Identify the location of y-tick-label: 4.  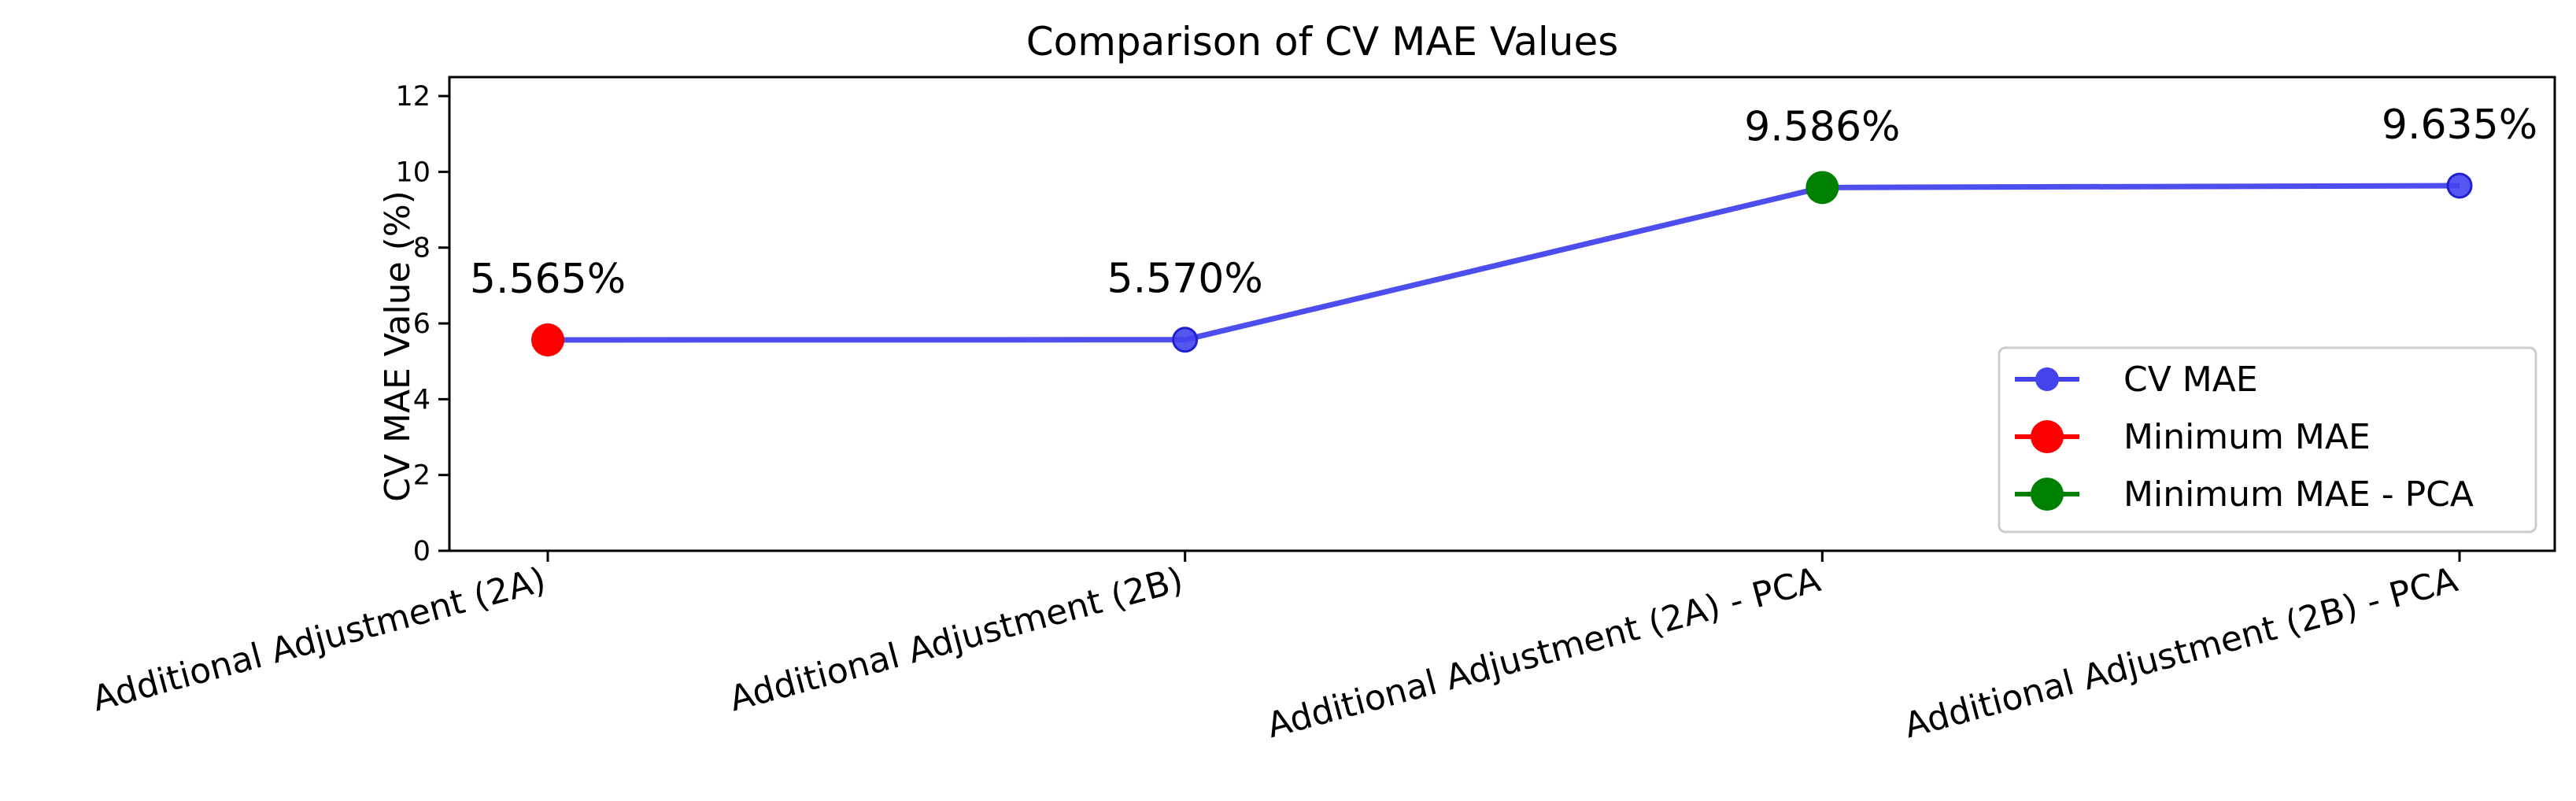
(422, 399).